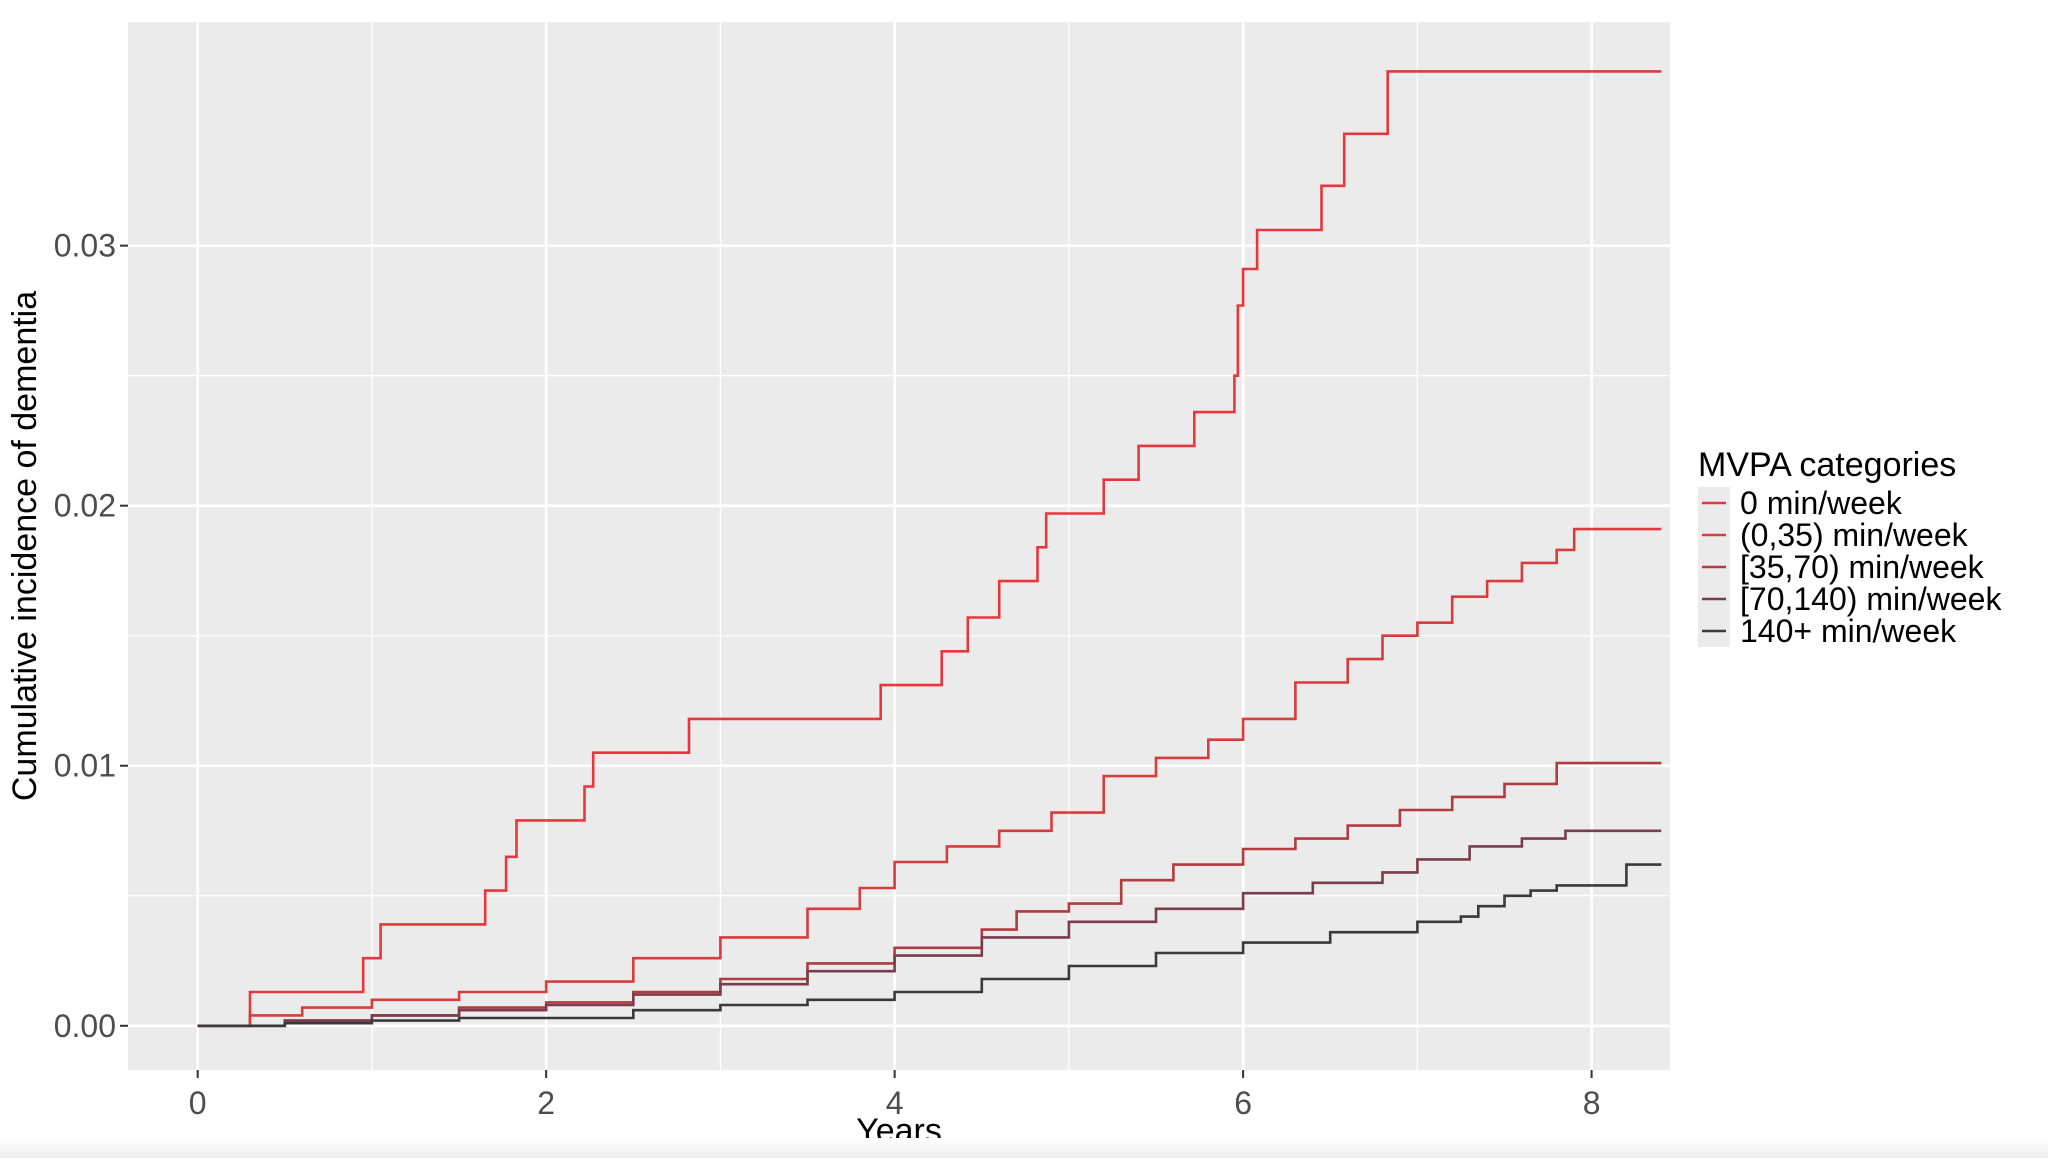 This screenshot has width=2048, height=1158. I want to click on x-tick-label: 0, so click(198, 1103).